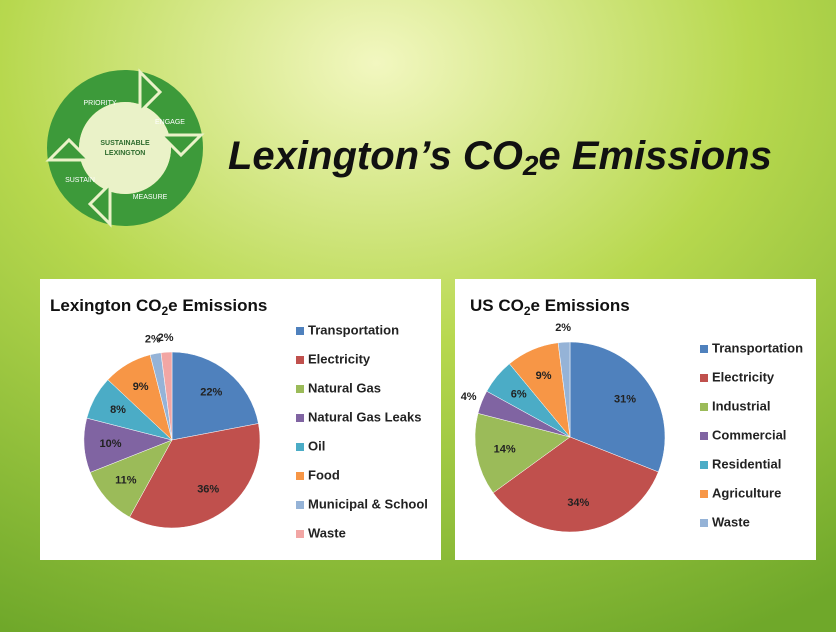 Image resolution: width=836 pixels, height=637 pixels. Describe the element at coordinates (125, 143) in the screenshot. I see `logo-center-text: SUSTAINABLE` at that location.